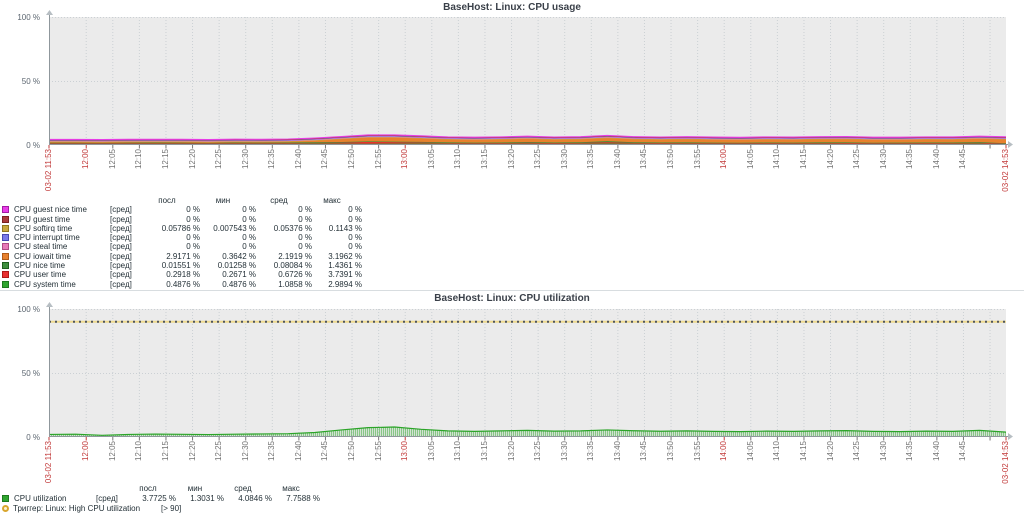 The width and height of the screenshot is (1024, 517). What do you see at coordinates (245, 451) in the screenshot?
I see `x-axis-tick-label: 12:30` at bounding box center [245, 451].